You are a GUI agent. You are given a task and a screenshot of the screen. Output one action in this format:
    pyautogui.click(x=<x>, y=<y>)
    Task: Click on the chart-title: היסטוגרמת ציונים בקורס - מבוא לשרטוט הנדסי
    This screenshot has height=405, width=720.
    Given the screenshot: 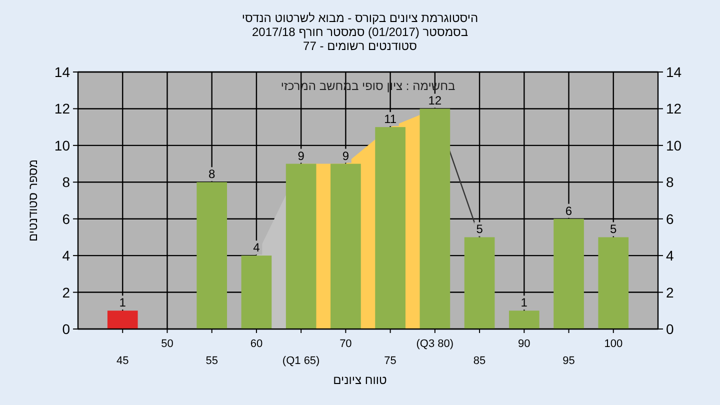 What is the action you would take?
    pyautogui.click(x=360, y=18)
    